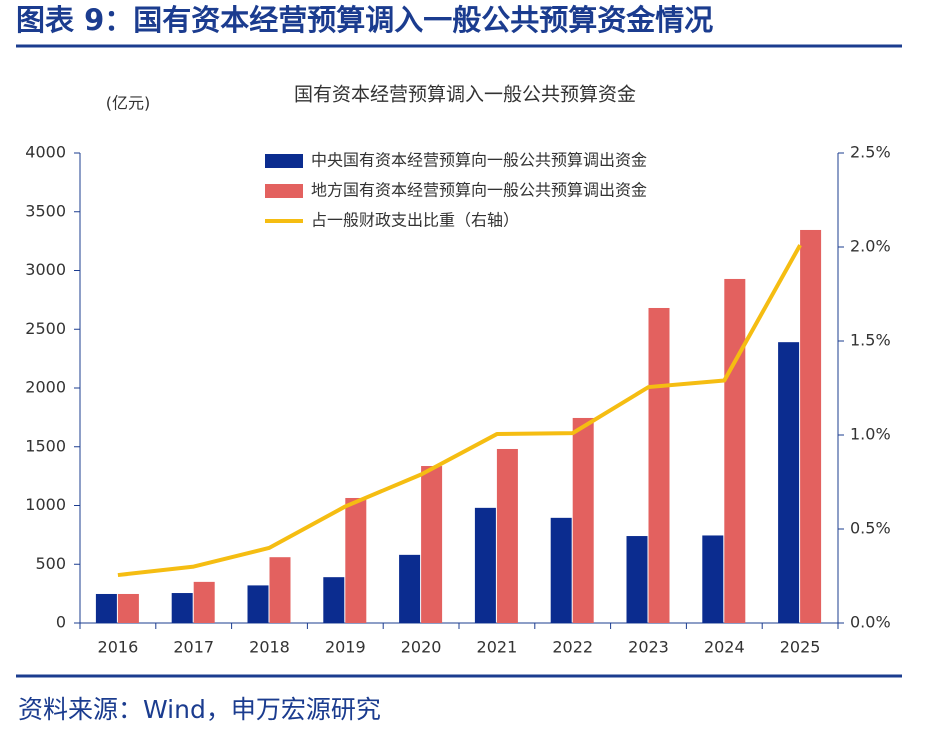  Describe the element at coordinates (45, 269) in the screenshot. I see `y-tick-label: 3000` at that location.